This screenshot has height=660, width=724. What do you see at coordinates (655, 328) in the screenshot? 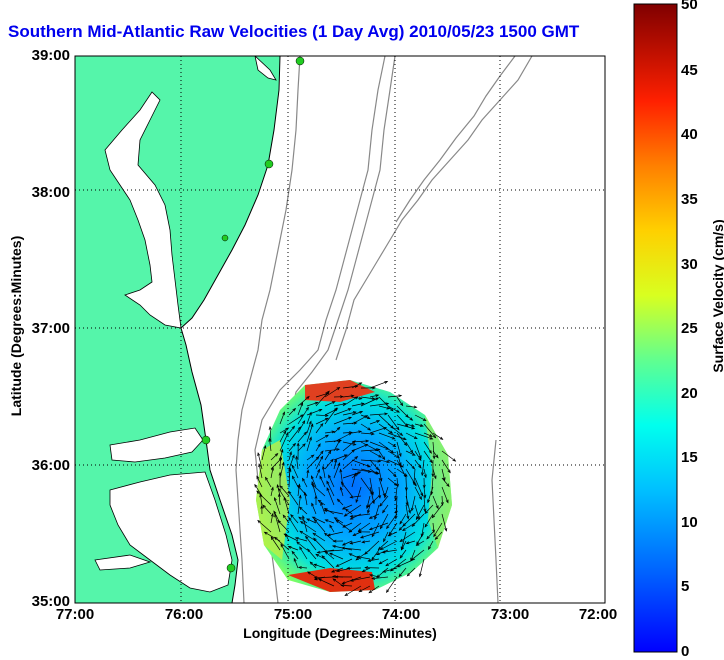
I see `colorbar` at bounding box center [655, 328].